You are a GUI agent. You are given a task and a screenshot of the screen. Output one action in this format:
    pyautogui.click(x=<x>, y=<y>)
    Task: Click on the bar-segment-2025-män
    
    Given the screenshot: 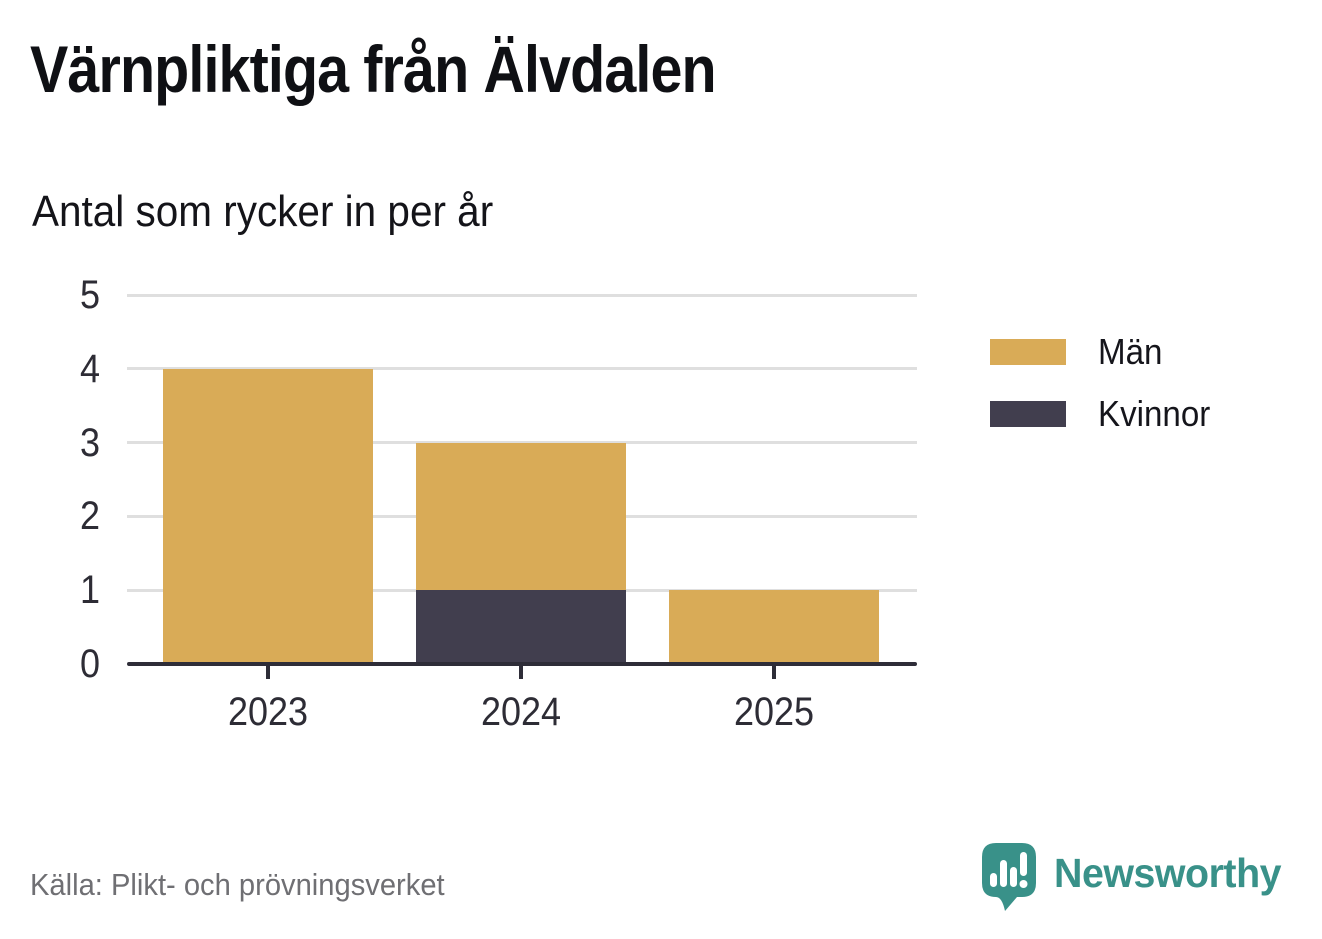 What is the action you would take?
    pyautogui.click(x=773, y=627)
    